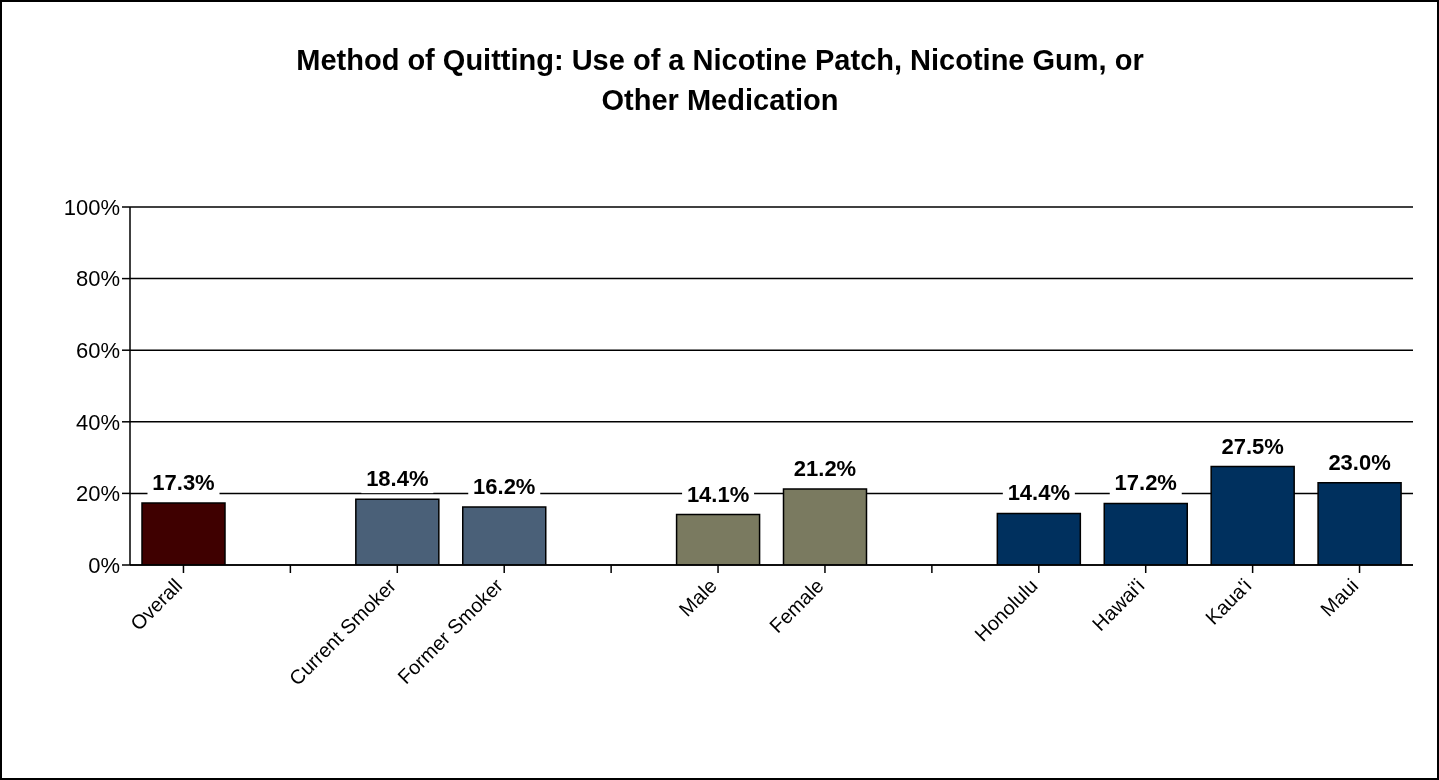 This screenshot has height=780, width=1439. I want to click on y-tick-label: 40%, so click(97, 422).